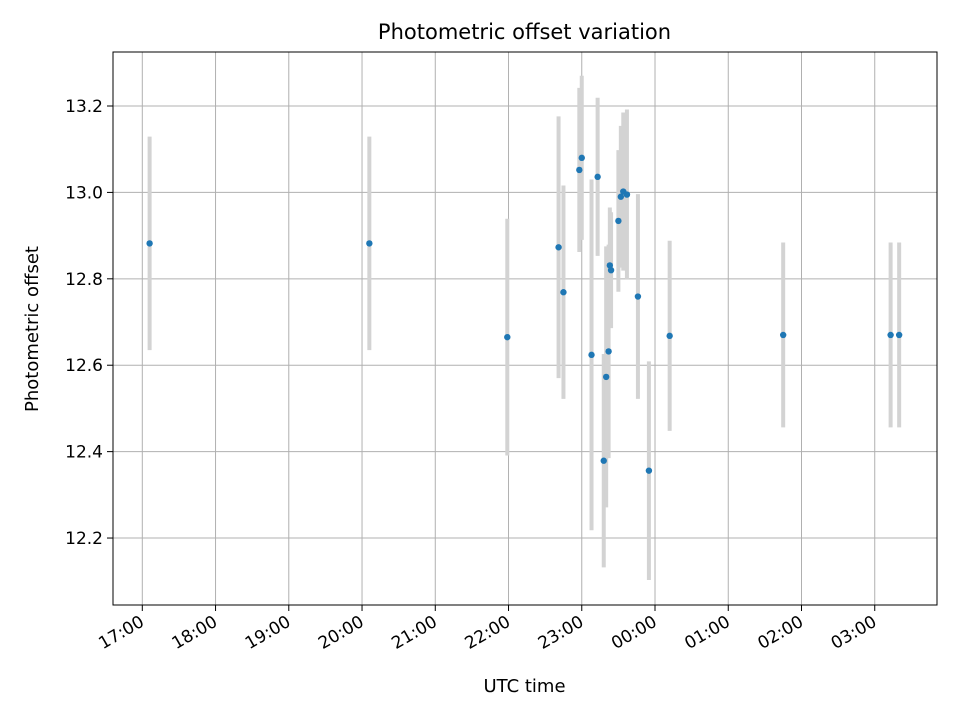 The height and width of the screenshot is (720, 960). Describe the element at coordinates (84, 107) in the screenshot. I see `y-tick-label: 13.2` at that location.